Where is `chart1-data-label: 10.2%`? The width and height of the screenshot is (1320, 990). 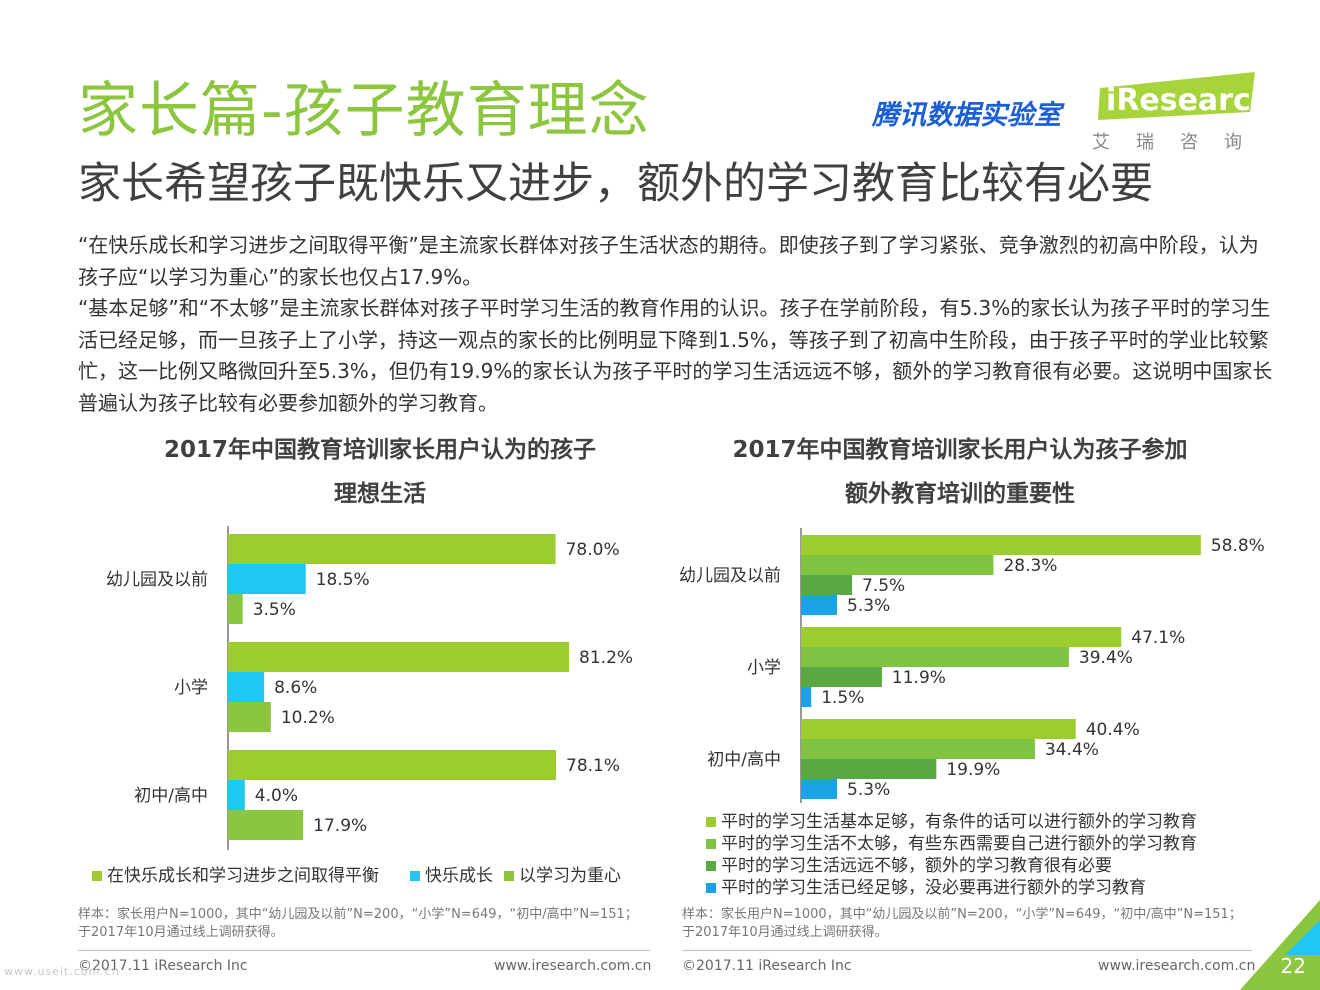 chart1-data-label: 10.2% is located at coordinates (308, 718).